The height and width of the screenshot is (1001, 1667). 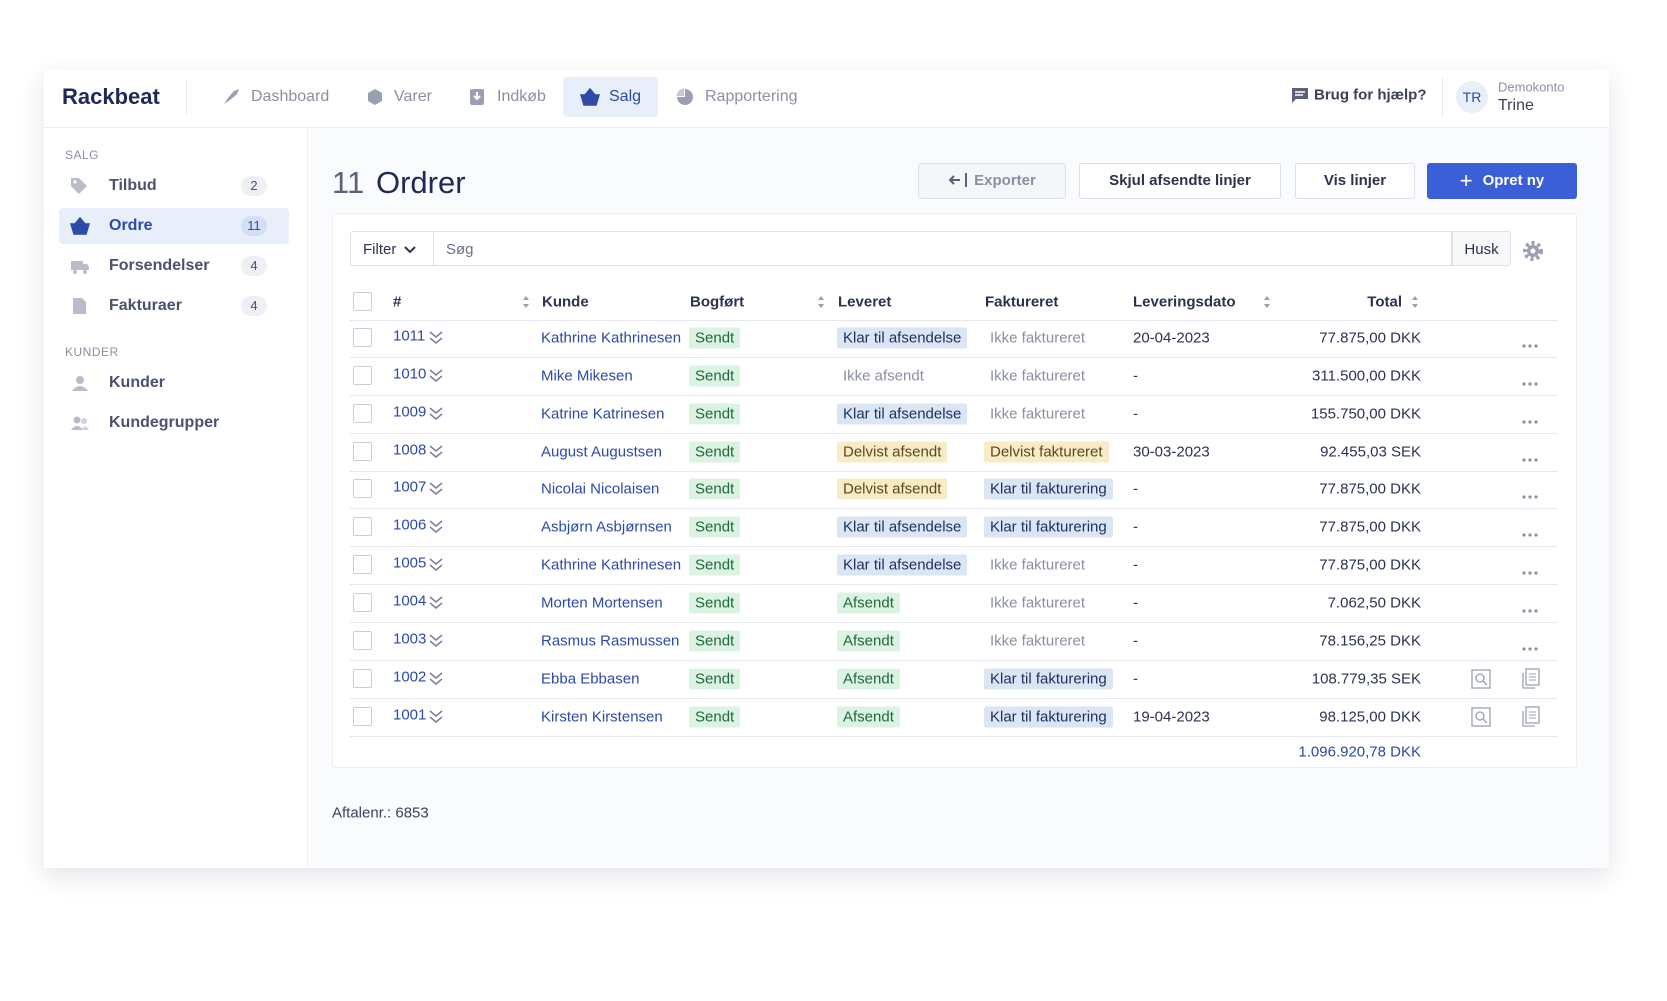 What do you see at coordinates (943, 248) in the screenshot?
I see `search-input: Søg` at bounding box center [943, 248].